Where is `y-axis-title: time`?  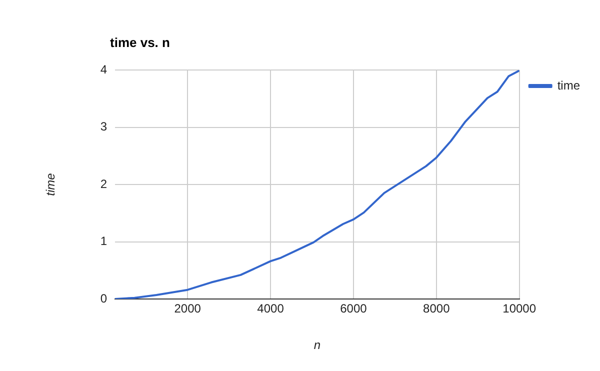
y-axis-title: time is located at coordinates (51, 184).